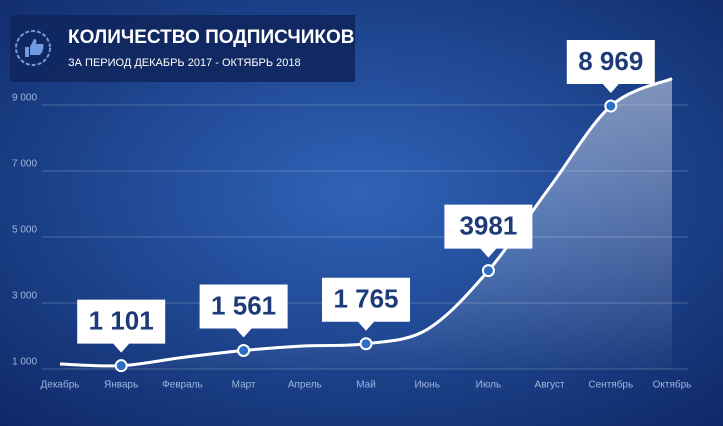 This screenshot has height=426, width=723. What do you see at coordinates (244, 385) in the screenshot?
I see `x-tick-label: Март` at bounding box center [244, 385].